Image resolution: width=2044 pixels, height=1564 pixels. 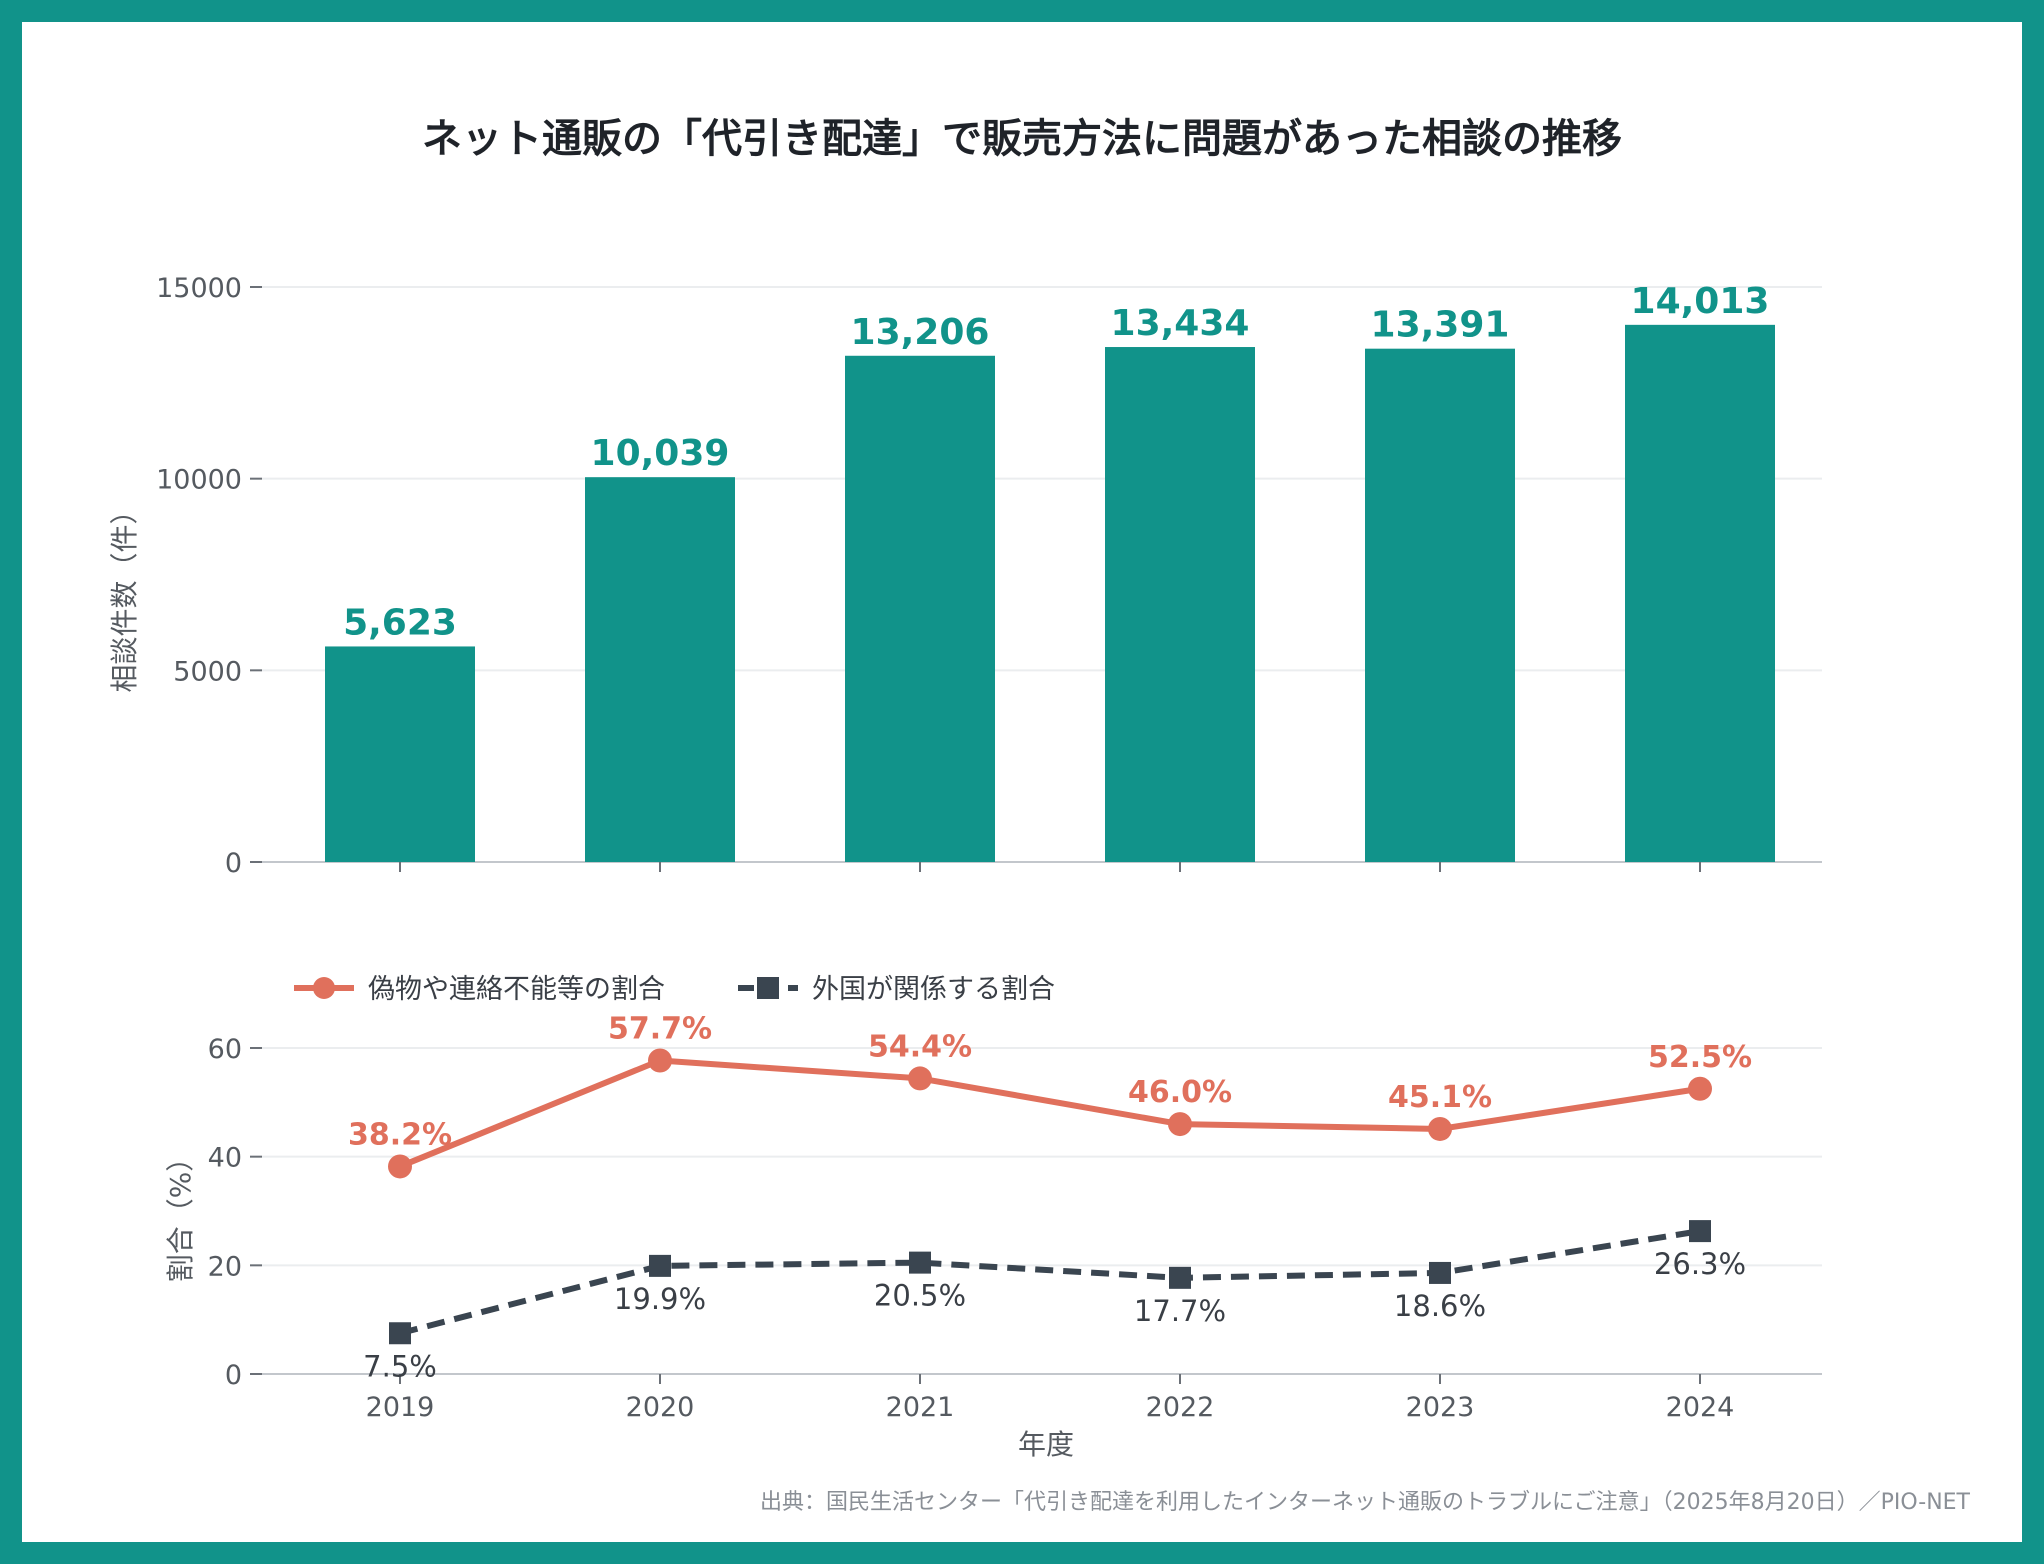 What do you see at coordinates (225, 1266) in the screenshot?
I see `line-ytick-label: 20` at bounding box center [225, 1266].